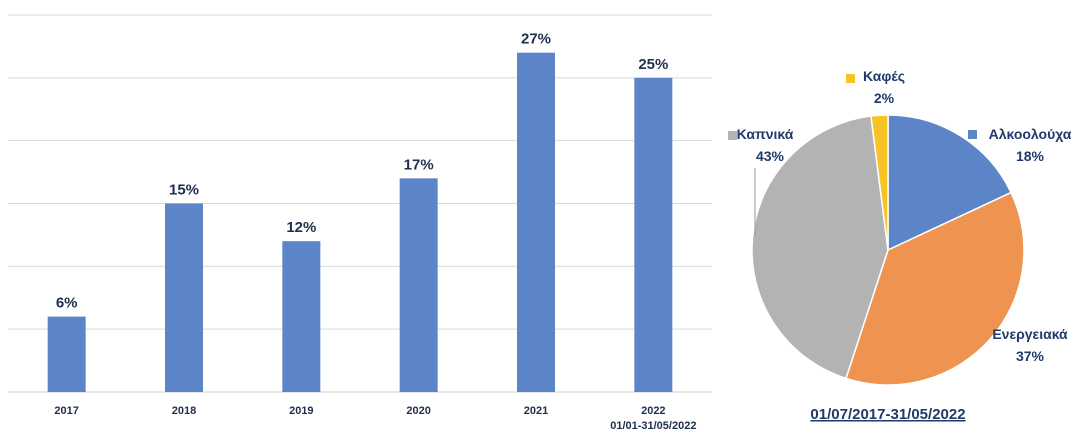 The height and width of the screenshot is (434, 1081). Describe the element at coordinates (884, 76) in the screenshot. I see `slice-label-3: Καφές` at that location.